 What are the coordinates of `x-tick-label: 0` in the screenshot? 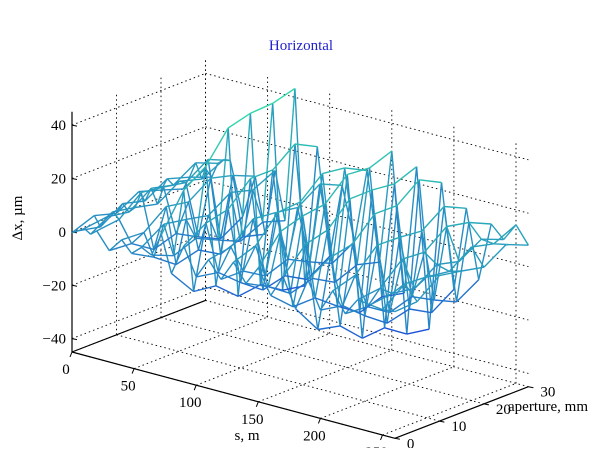 It's located at (66, 370).